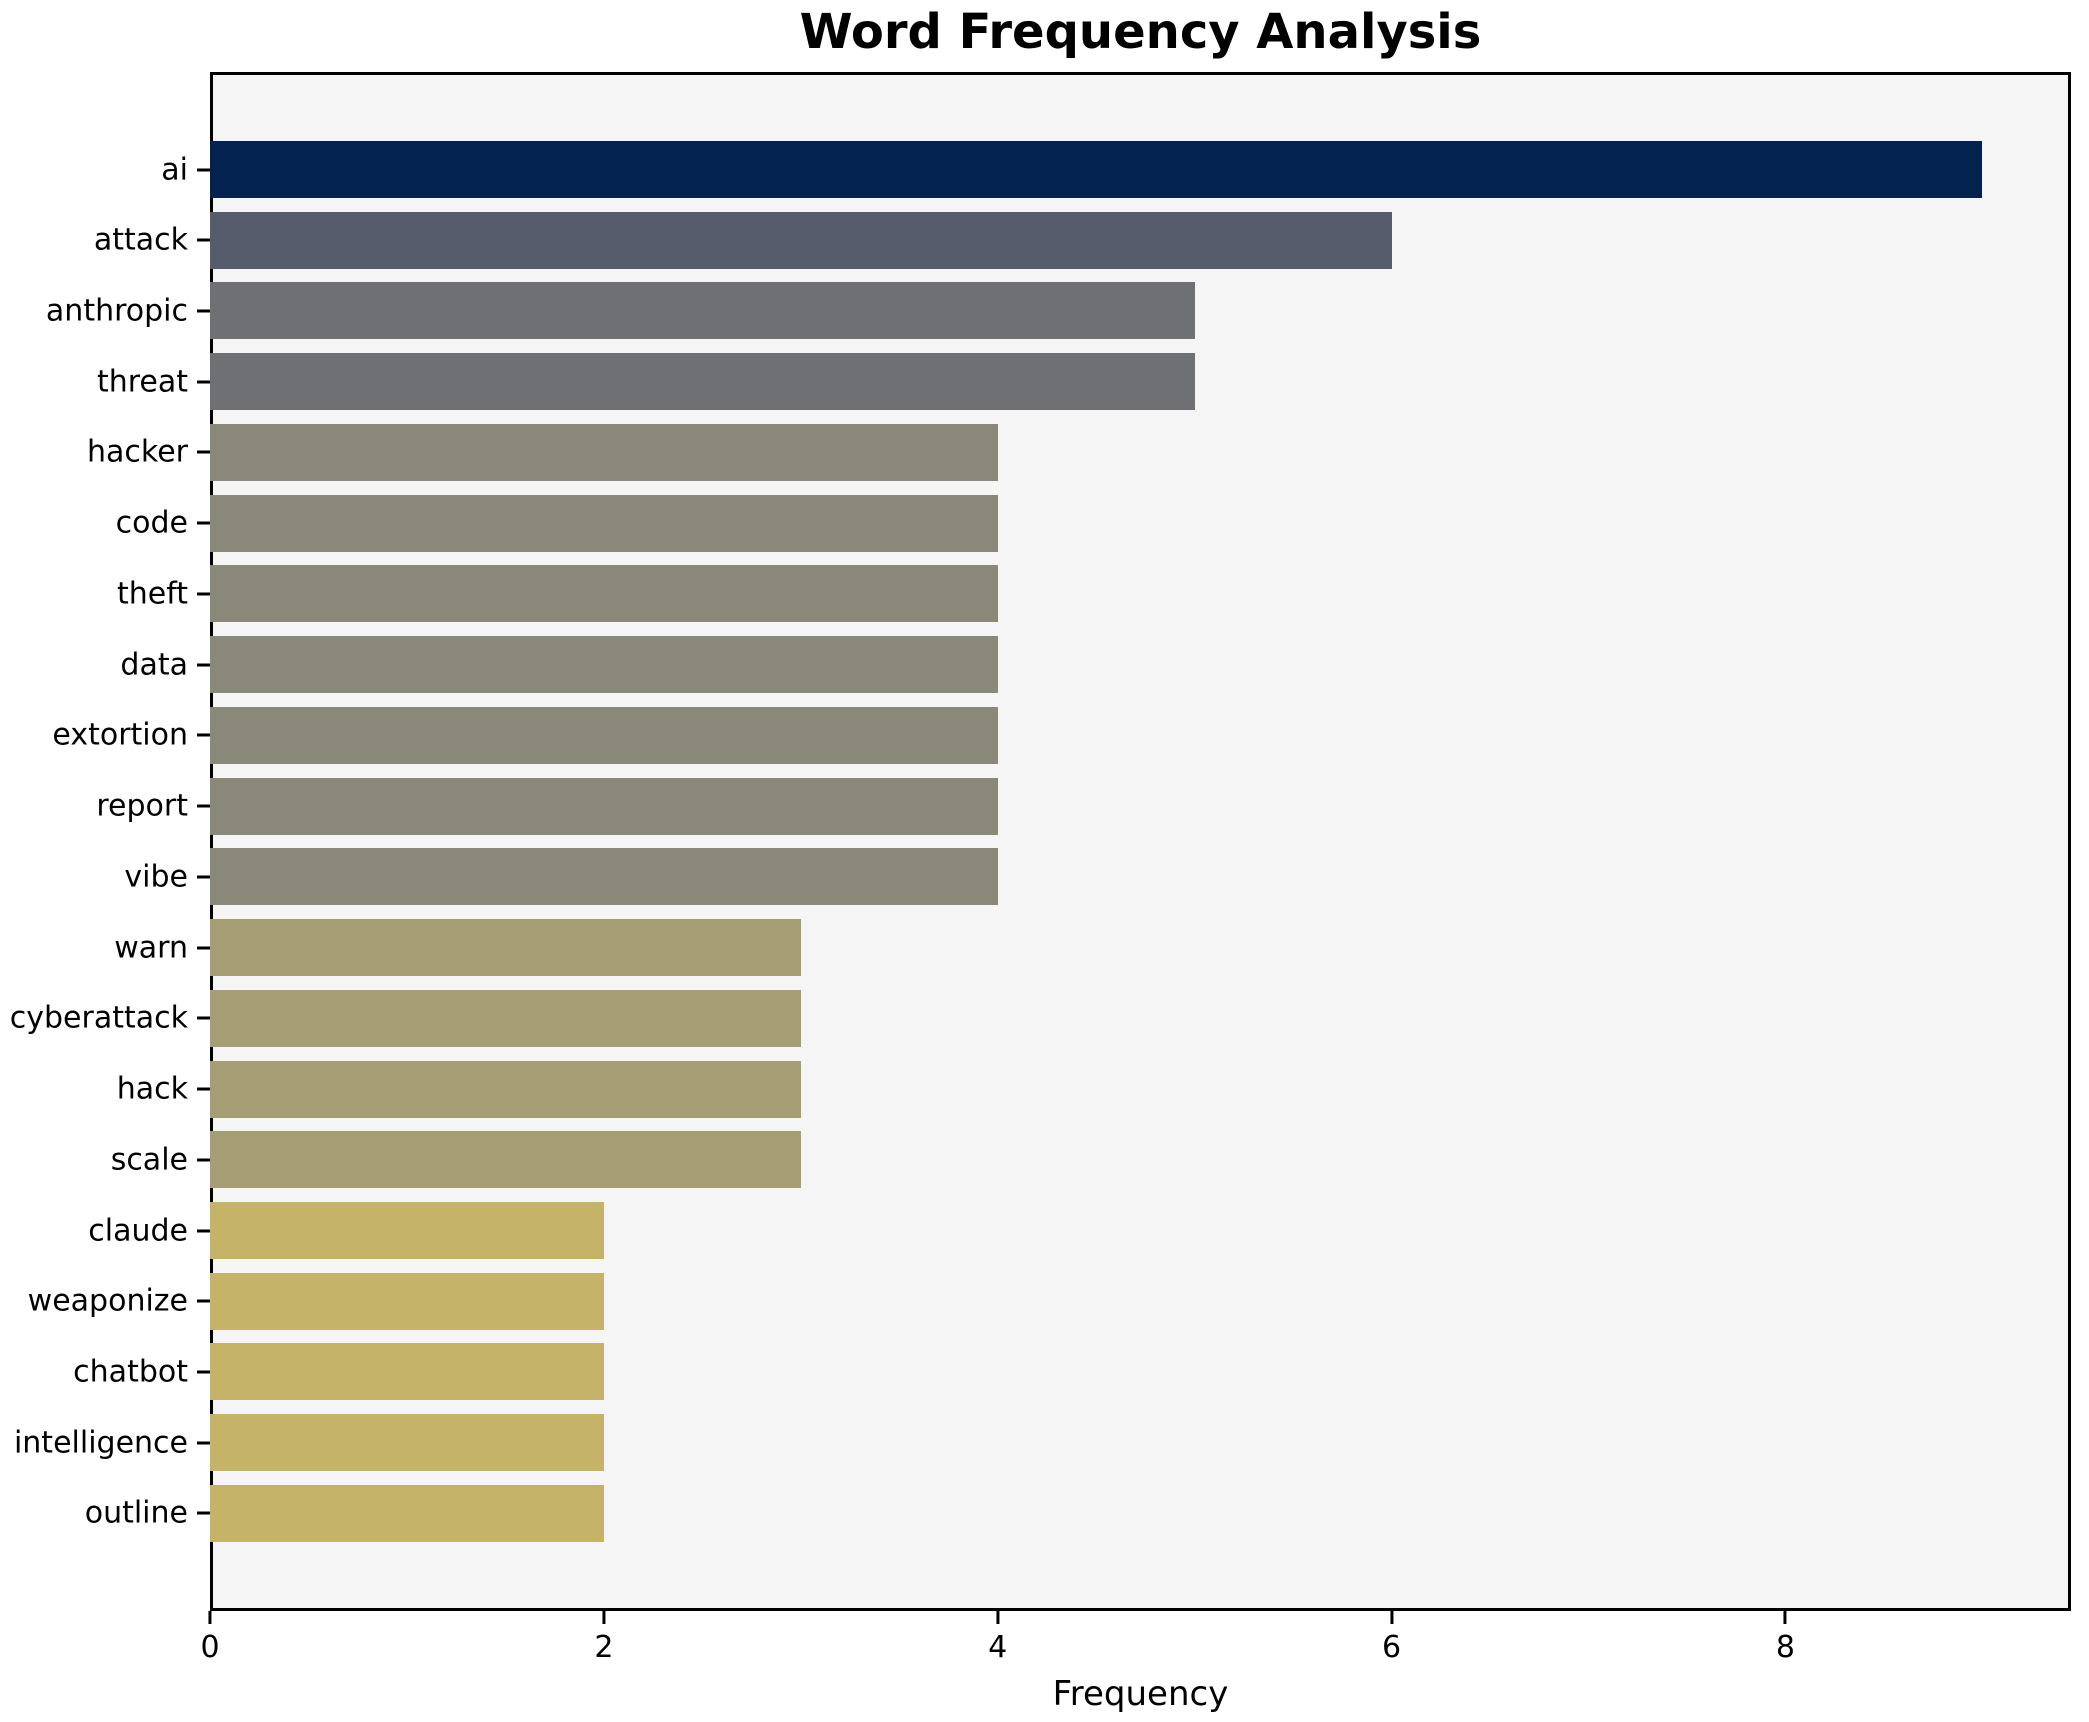 This screenshot has width=2089, height=1722. What do you see at coordinates (1095, 665) in the screenshot?
I see `bar-row: data` at bounding box center [1095, 665].